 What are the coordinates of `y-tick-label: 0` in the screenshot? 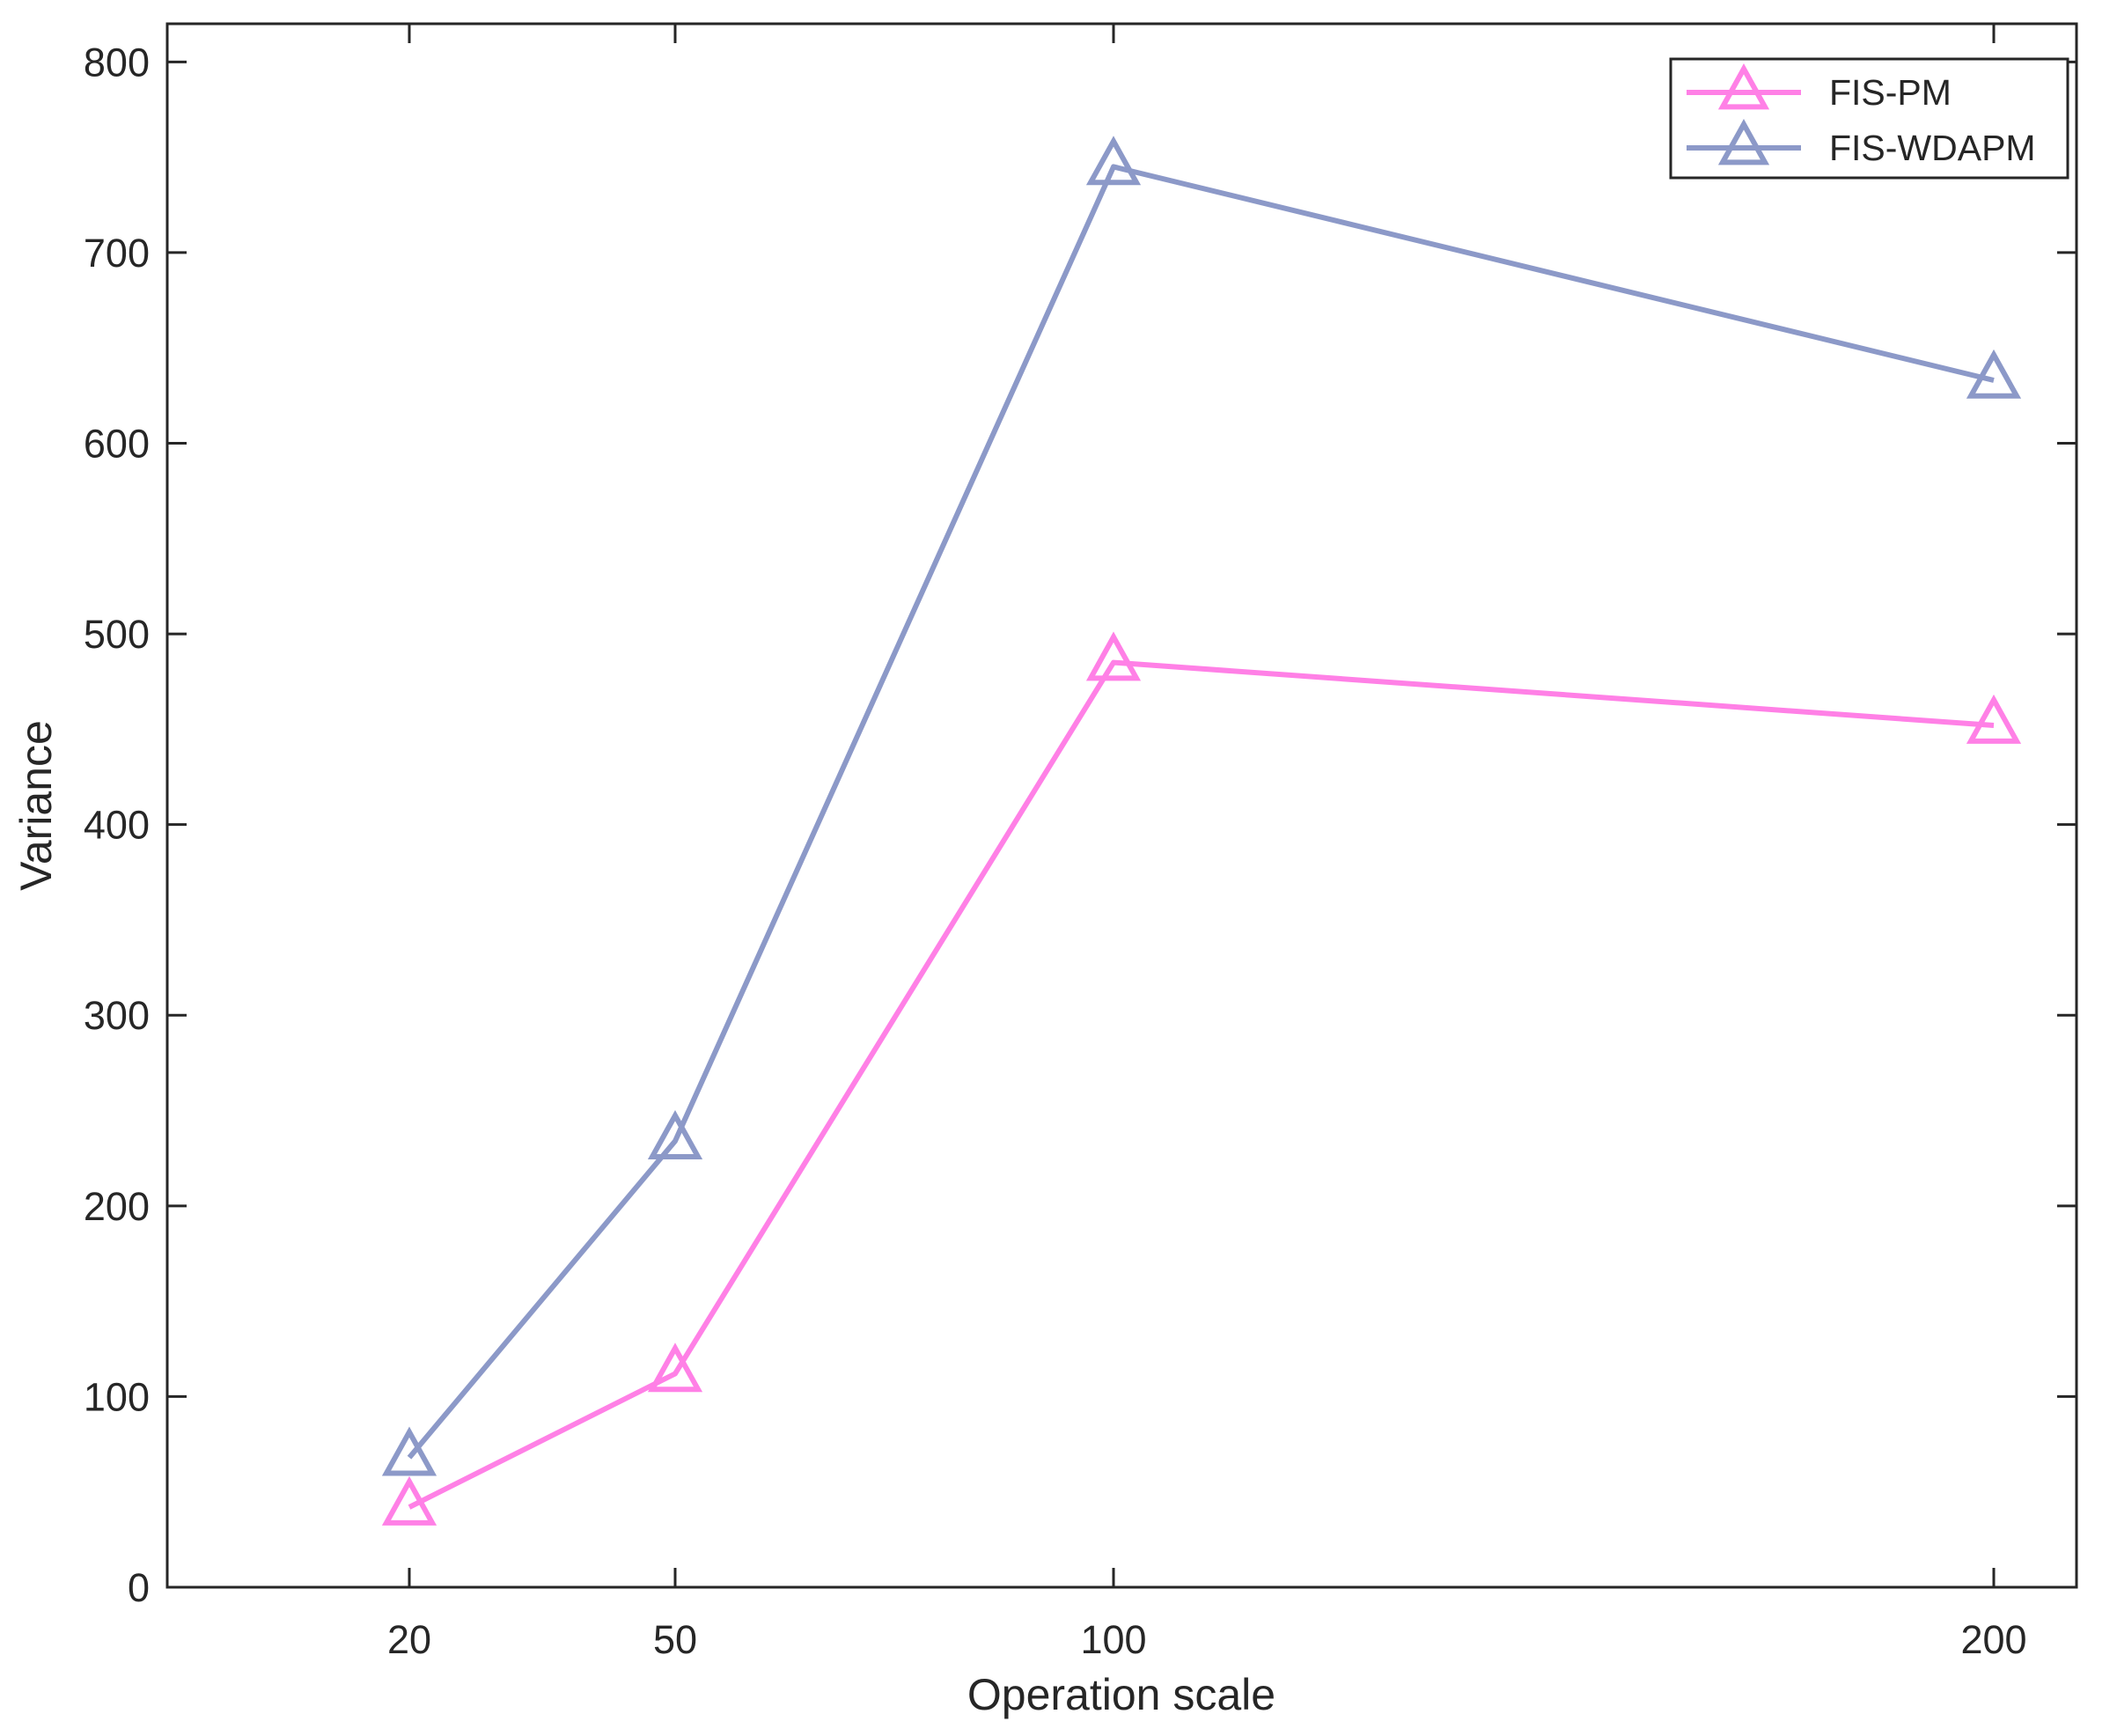 It's located at (139, 1587).